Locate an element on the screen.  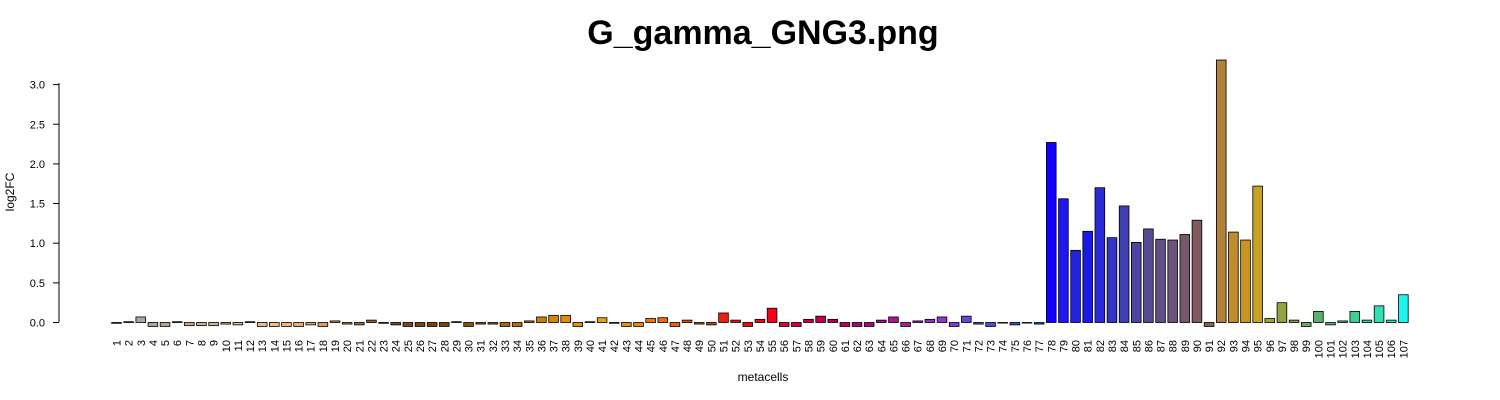
x-tick-label: 29 is located at coordinates (457, 346).